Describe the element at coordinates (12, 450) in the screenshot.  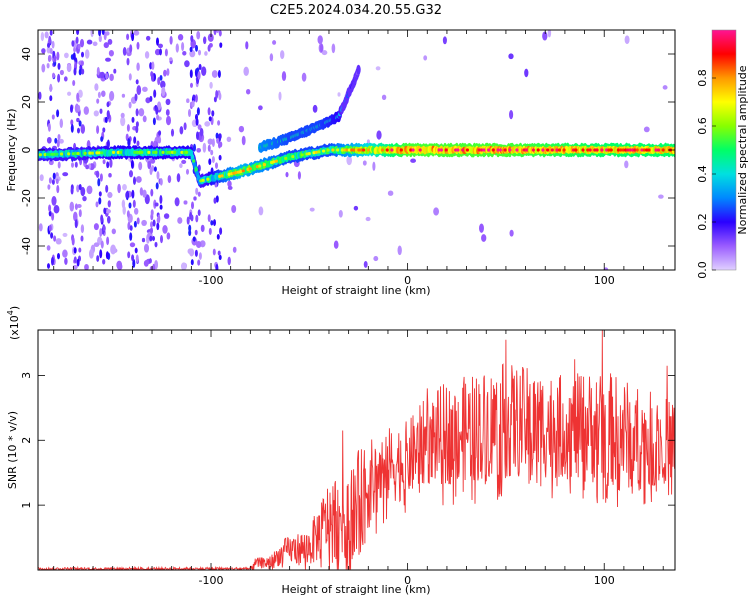
I see `snr-y-axis-label: SNR (10 * v/v)` at that location.